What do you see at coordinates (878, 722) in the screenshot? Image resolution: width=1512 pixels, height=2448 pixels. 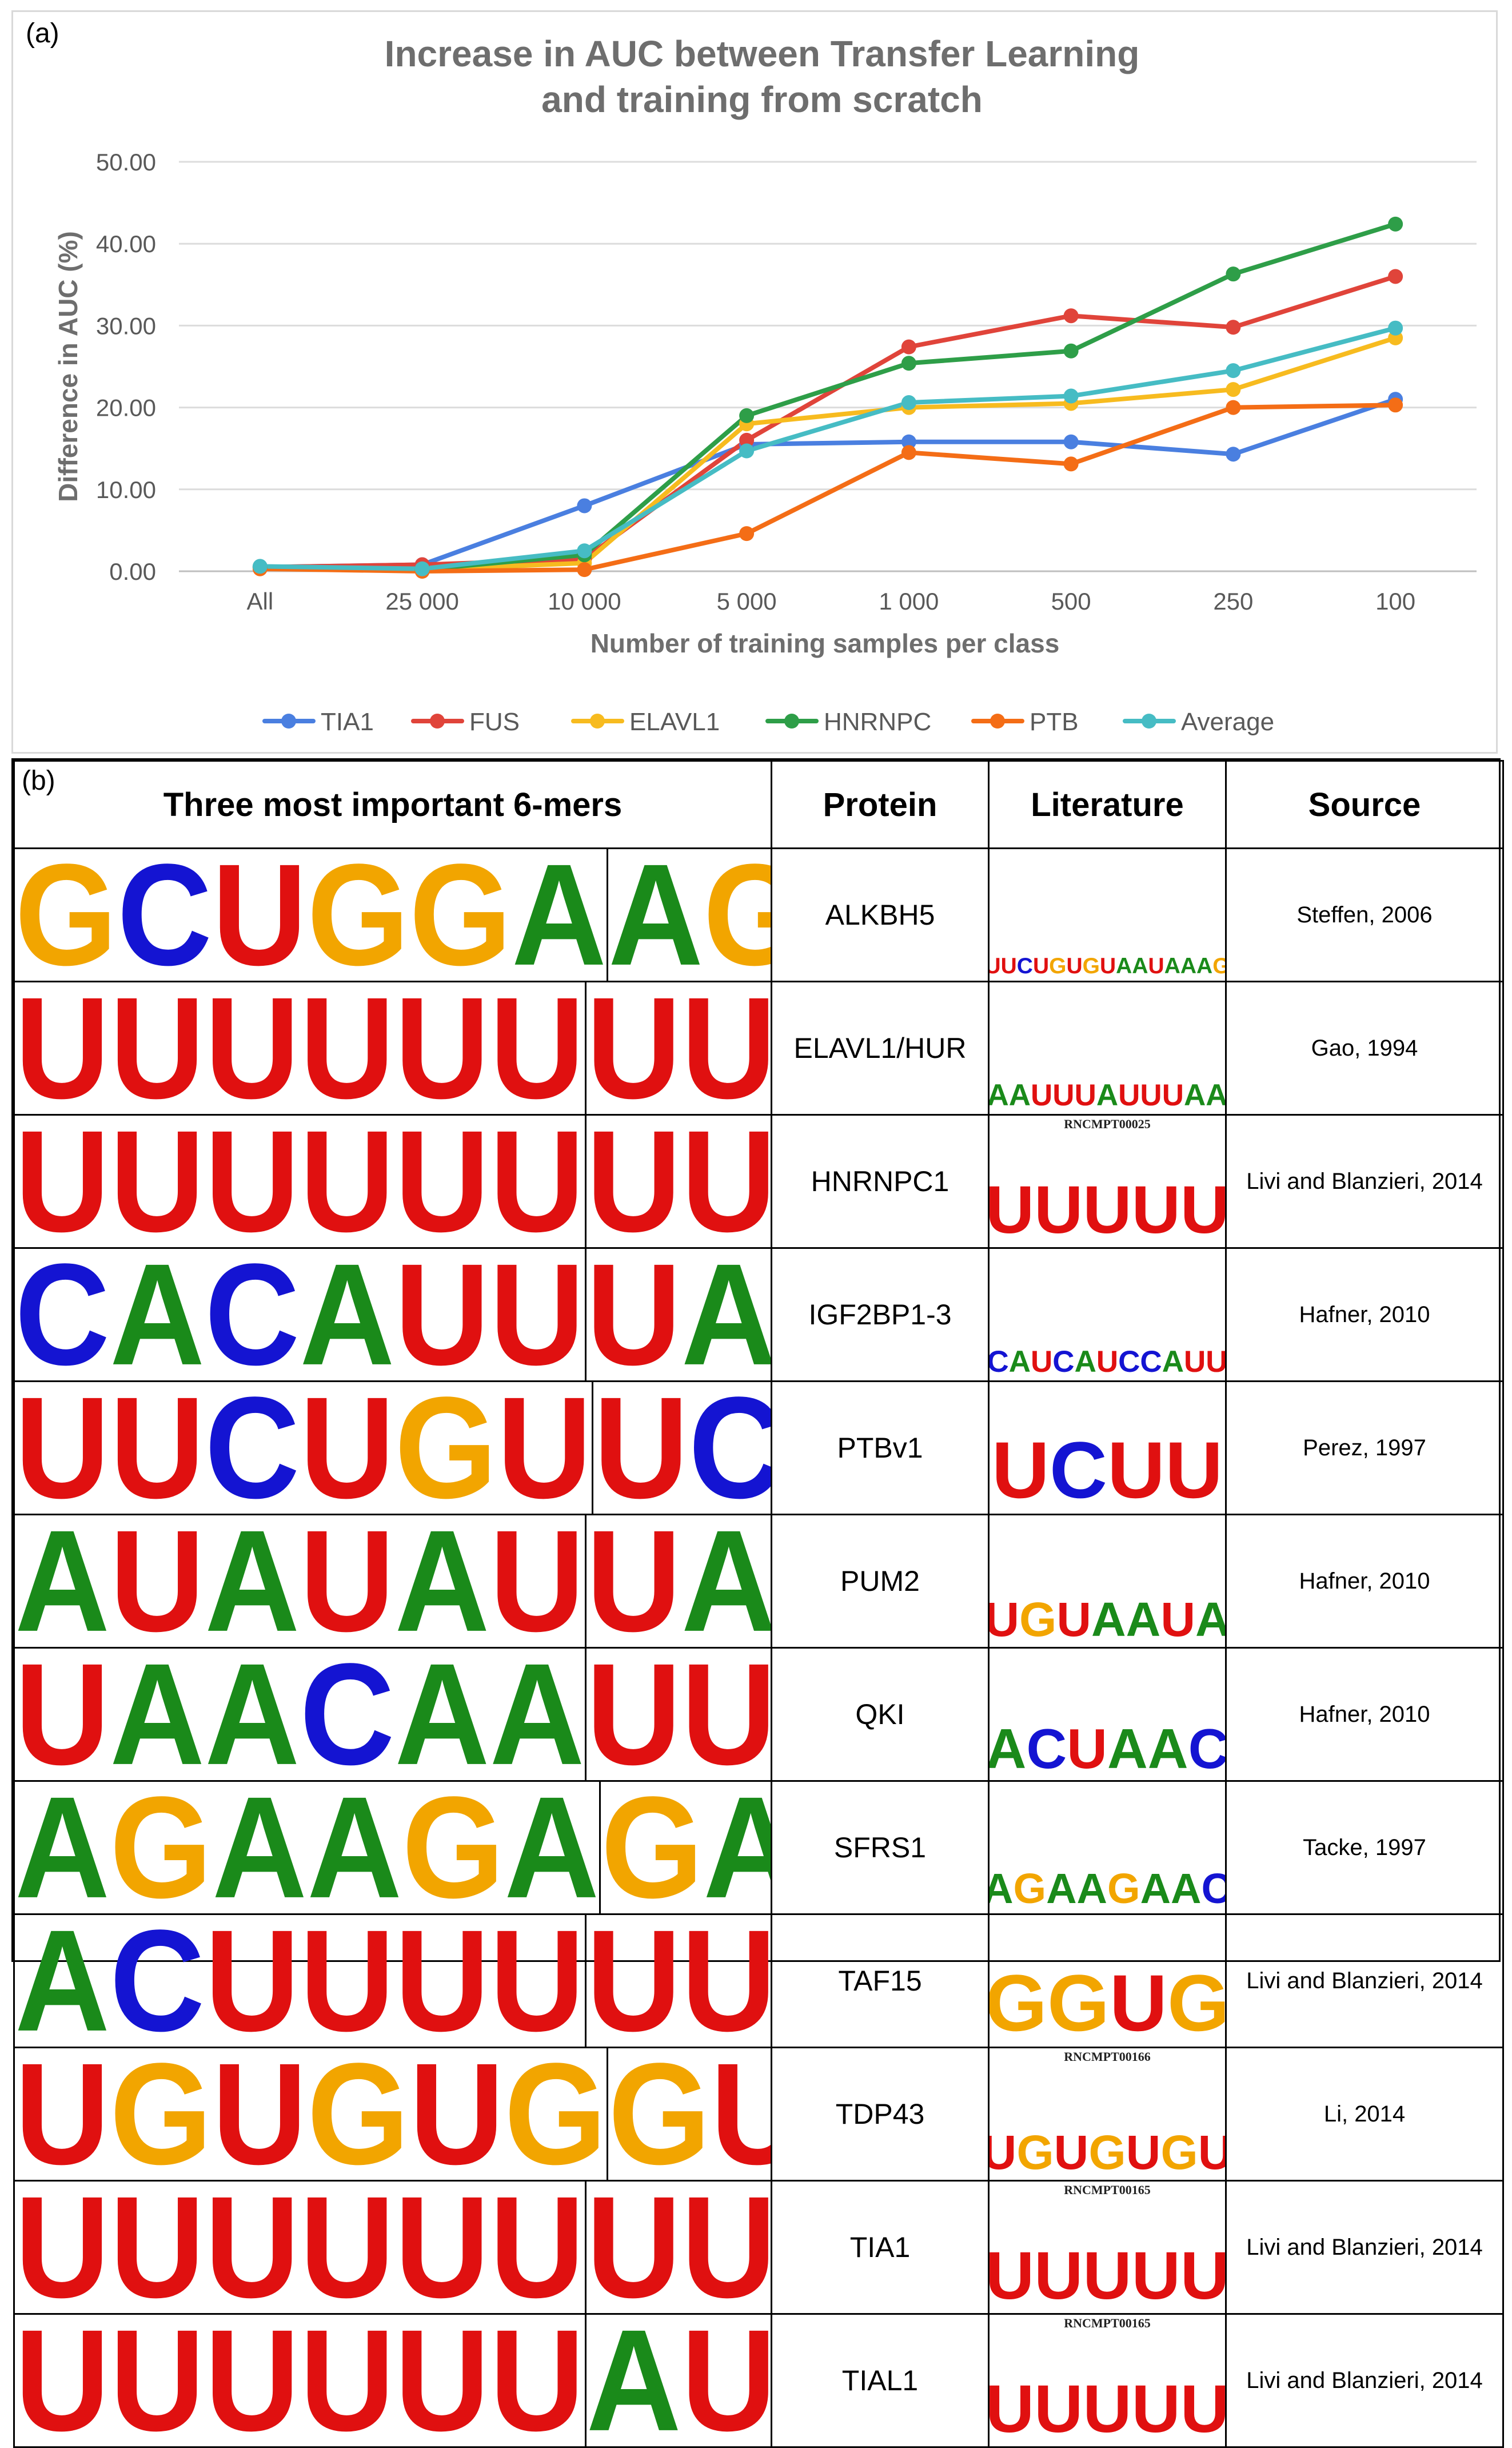 I see `legend-label-hnrnpc: HNRNPC` at bounding box center [878, 722].